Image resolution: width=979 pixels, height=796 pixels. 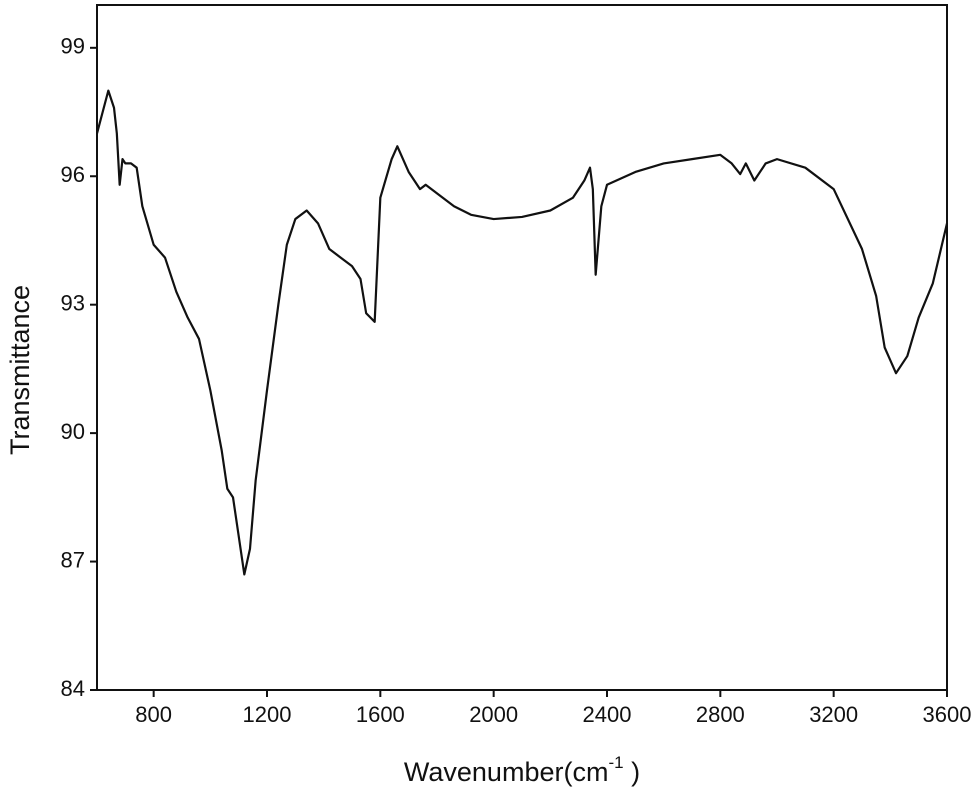 I want to click on x-tick-label: 2000, so click(x=493, y=714).